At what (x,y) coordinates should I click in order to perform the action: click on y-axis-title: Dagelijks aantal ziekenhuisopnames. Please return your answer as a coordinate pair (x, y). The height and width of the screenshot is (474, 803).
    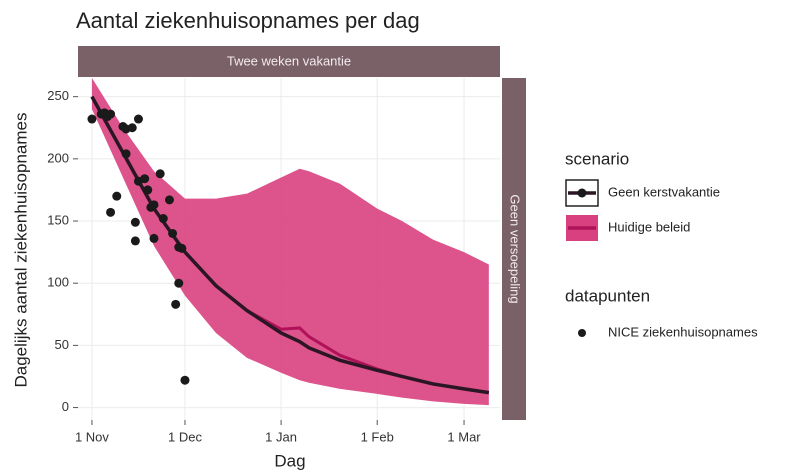
    Looking at the image, I should click on (20, 250).